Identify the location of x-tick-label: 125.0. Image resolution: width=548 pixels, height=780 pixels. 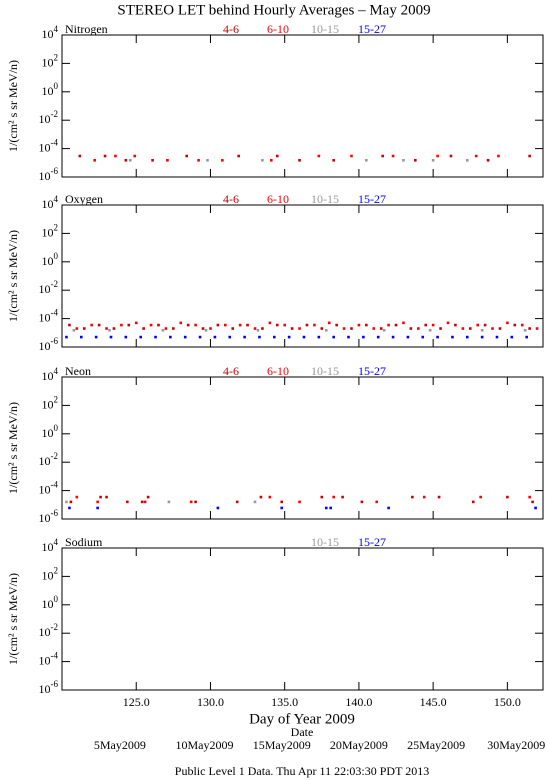
(136, 702).